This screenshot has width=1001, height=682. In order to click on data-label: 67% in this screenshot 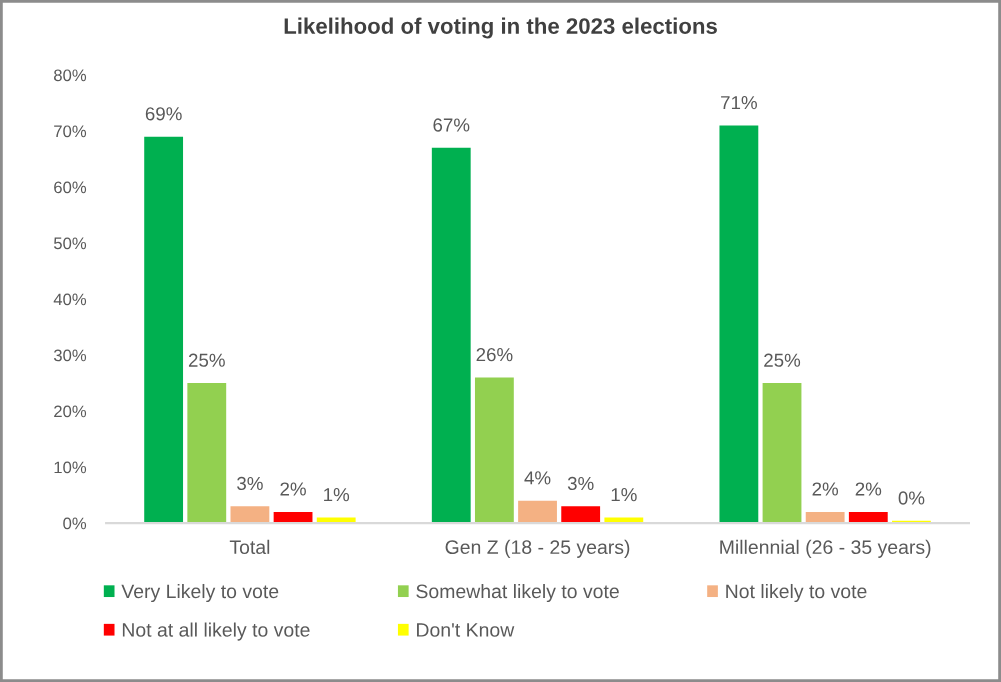, I will do `click(451, 125)`.